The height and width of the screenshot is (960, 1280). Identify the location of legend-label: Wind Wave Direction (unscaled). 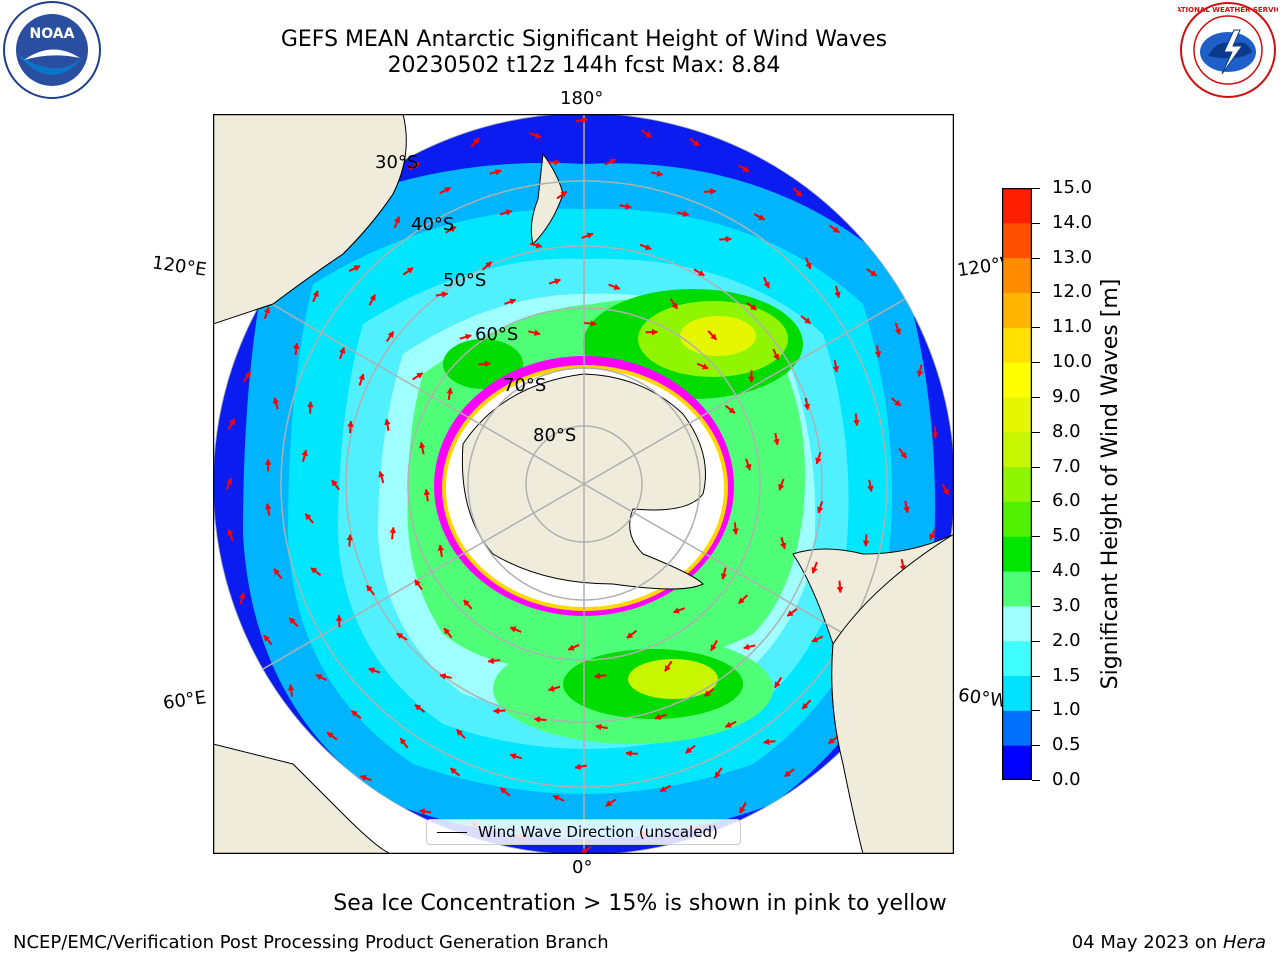
(598, 832).